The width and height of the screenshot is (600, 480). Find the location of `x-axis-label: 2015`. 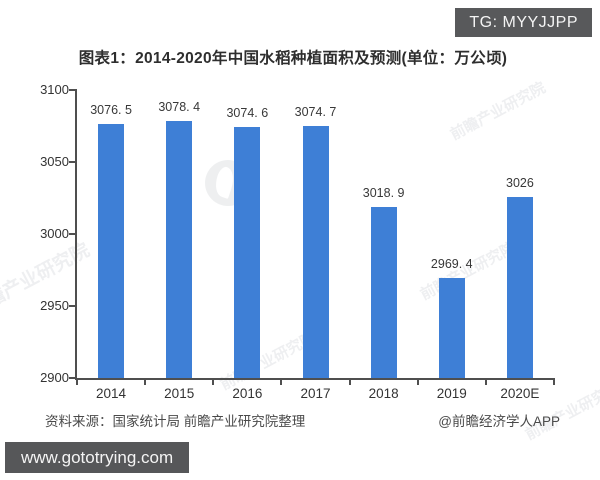

x-axis-label: 2015 is located at coordinates (179, 393).